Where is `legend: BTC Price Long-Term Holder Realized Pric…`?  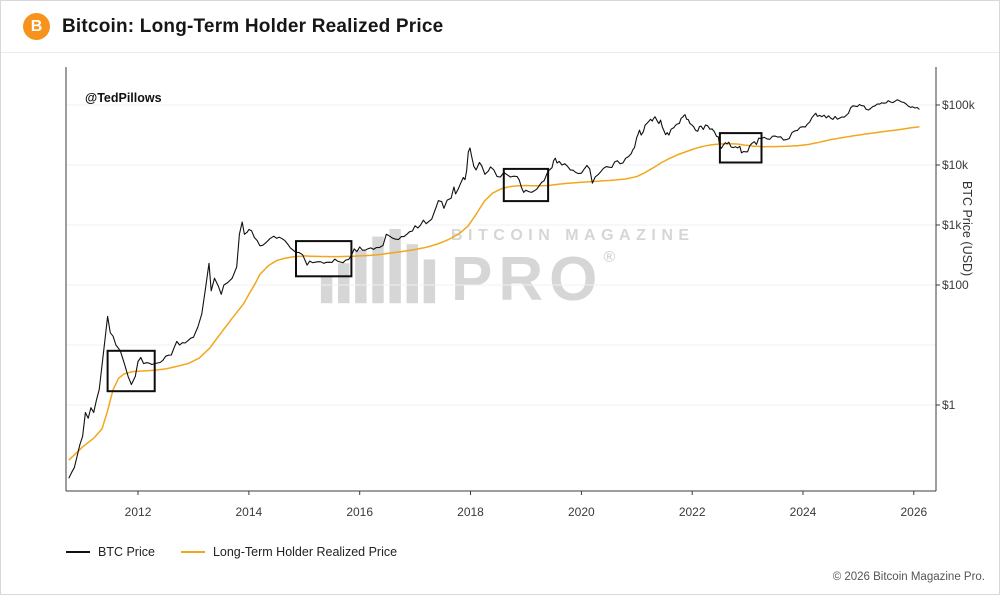 legend: BTC Price Long-Term Holder Realized Pric… is located at coordinates (231, 552).